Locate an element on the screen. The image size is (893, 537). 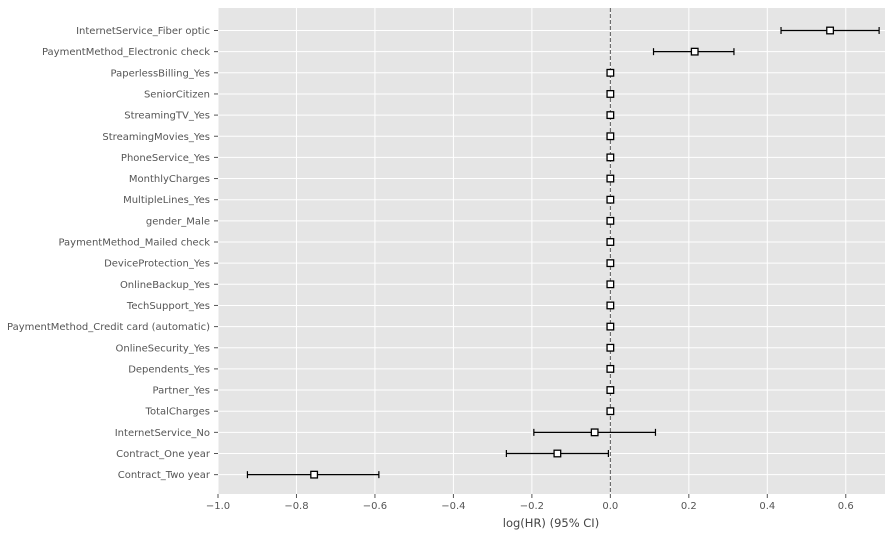
y-tick-label: PhoneService_Yes is located at coordinates (165, 158).